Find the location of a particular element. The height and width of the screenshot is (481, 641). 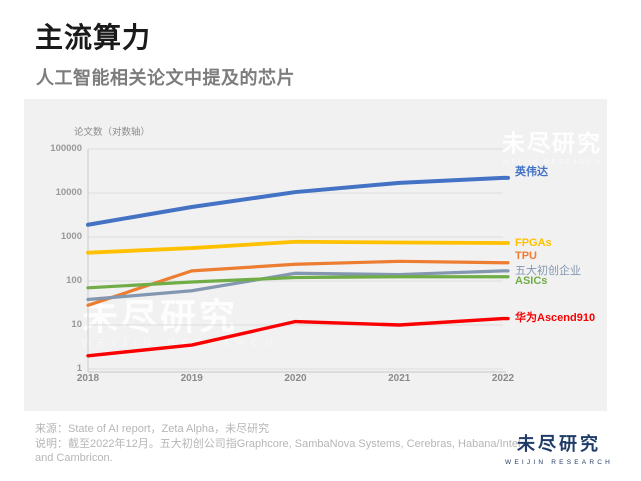

y-tick-label: 100 is located at coordinates (74, 280).